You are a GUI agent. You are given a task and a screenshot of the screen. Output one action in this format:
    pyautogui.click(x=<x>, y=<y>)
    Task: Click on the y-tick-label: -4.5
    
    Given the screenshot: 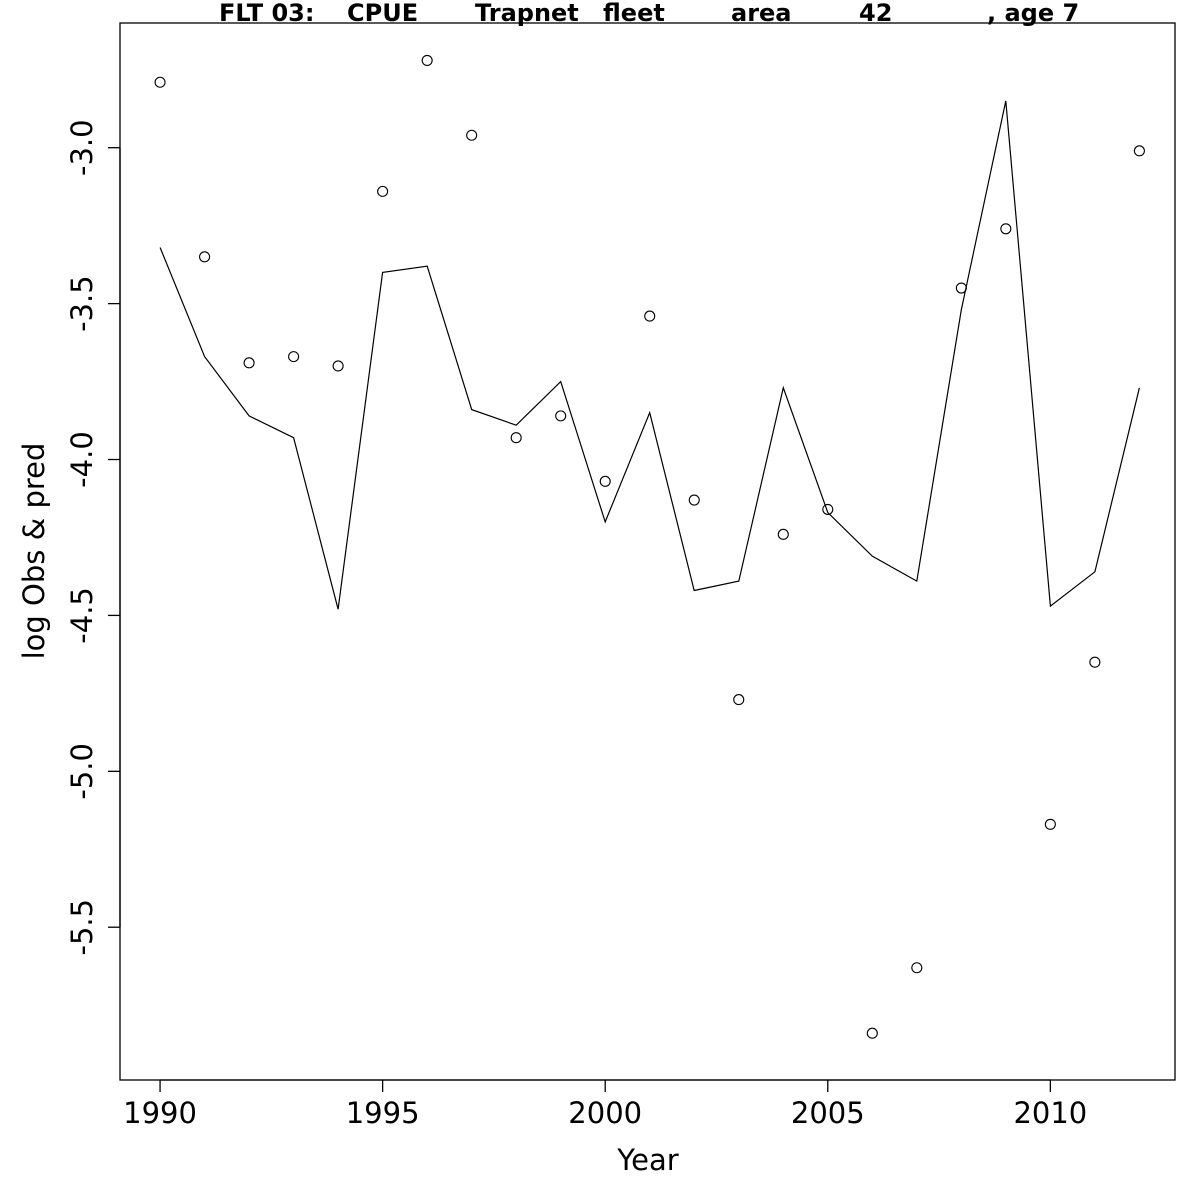 What is the action you would take?
    pyautogui.click(x=82, y=615)
    